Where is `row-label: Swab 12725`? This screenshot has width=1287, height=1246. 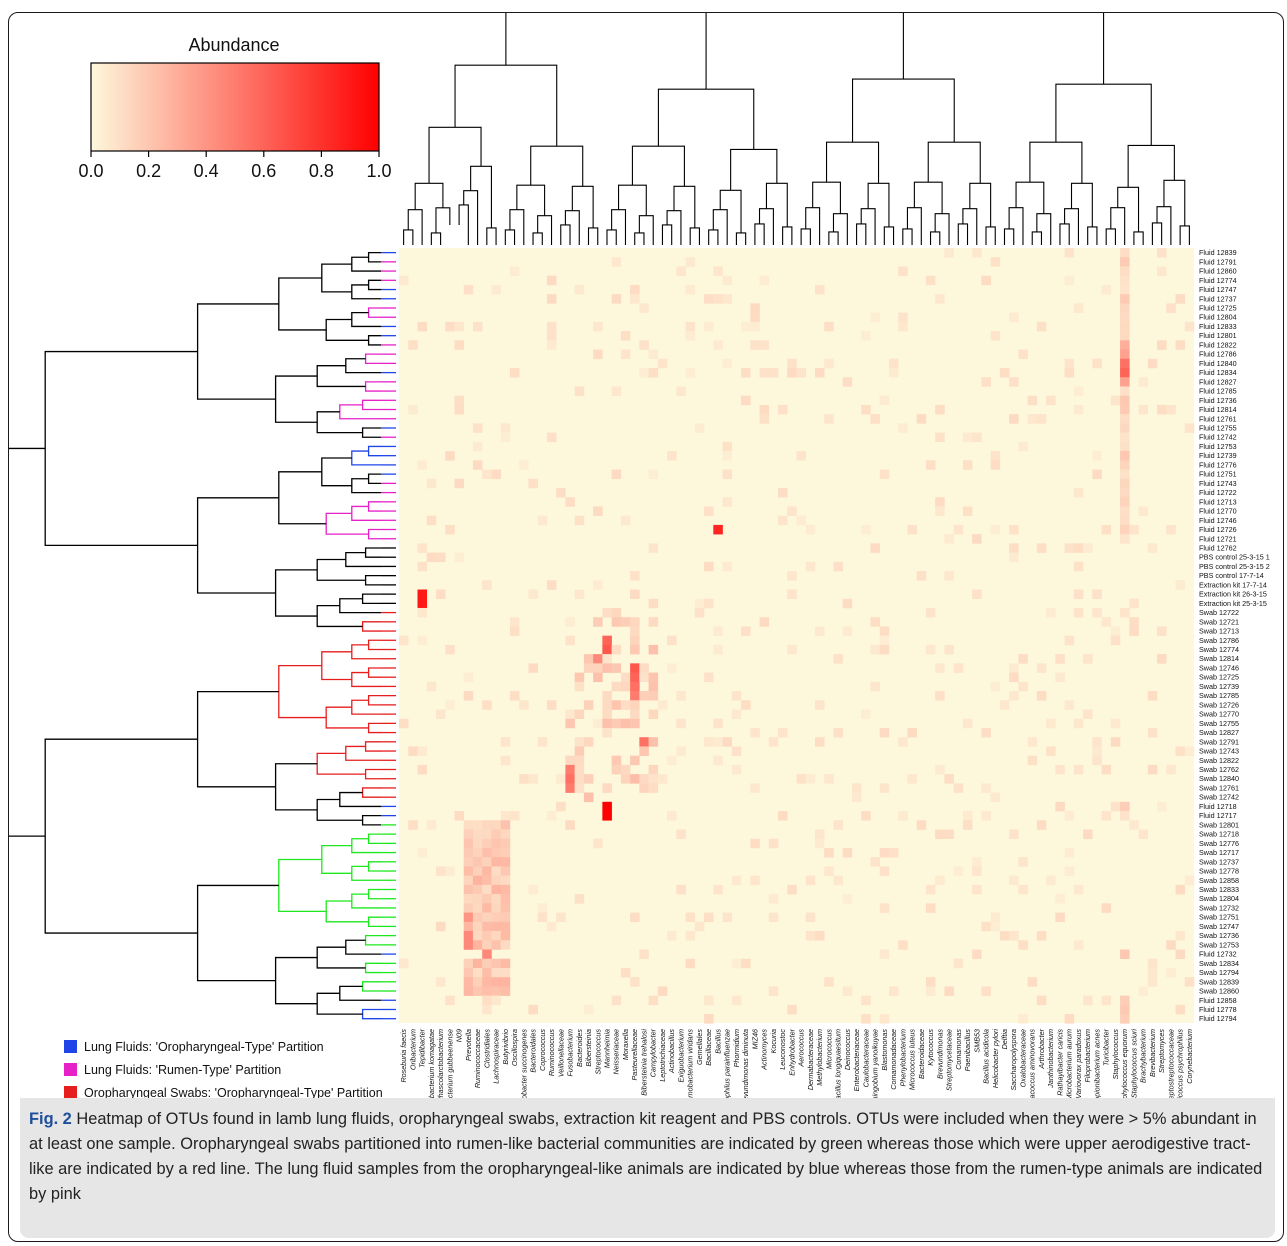
row-label: Swab 12725 is located at coordinates (1219, 677).